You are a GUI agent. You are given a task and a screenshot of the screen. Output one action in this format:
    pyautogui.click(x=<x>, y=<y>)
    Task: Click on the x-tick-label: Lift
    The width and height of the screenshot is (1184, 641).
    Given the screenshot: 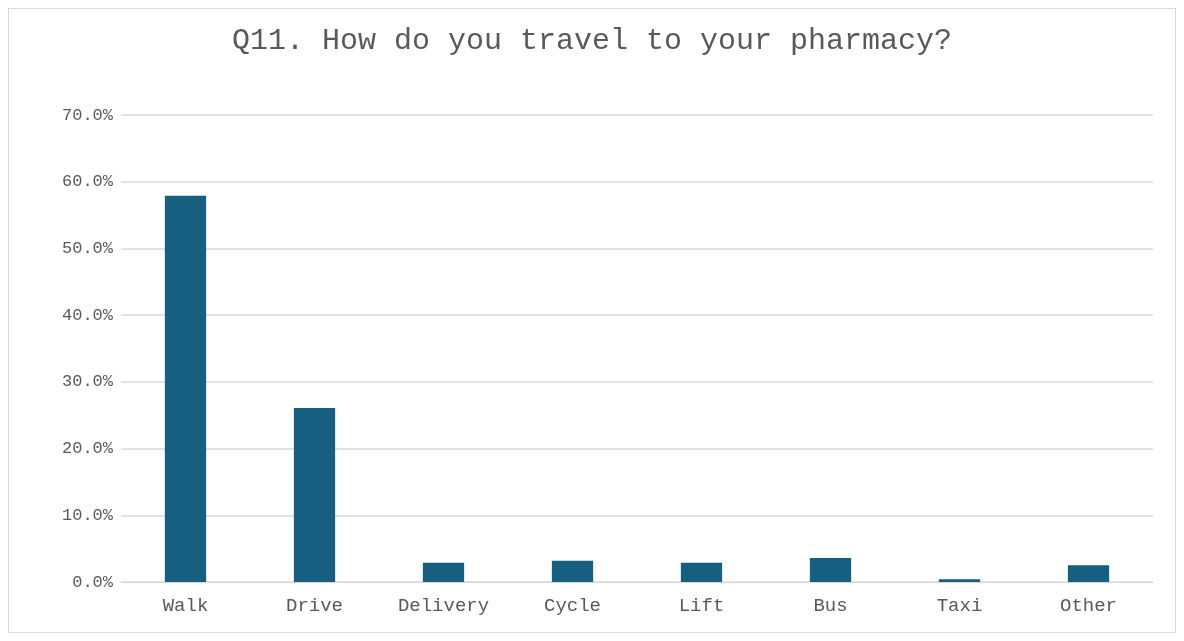 What is the action you would take?
    pyautogui.click(x=701, y=605)
    